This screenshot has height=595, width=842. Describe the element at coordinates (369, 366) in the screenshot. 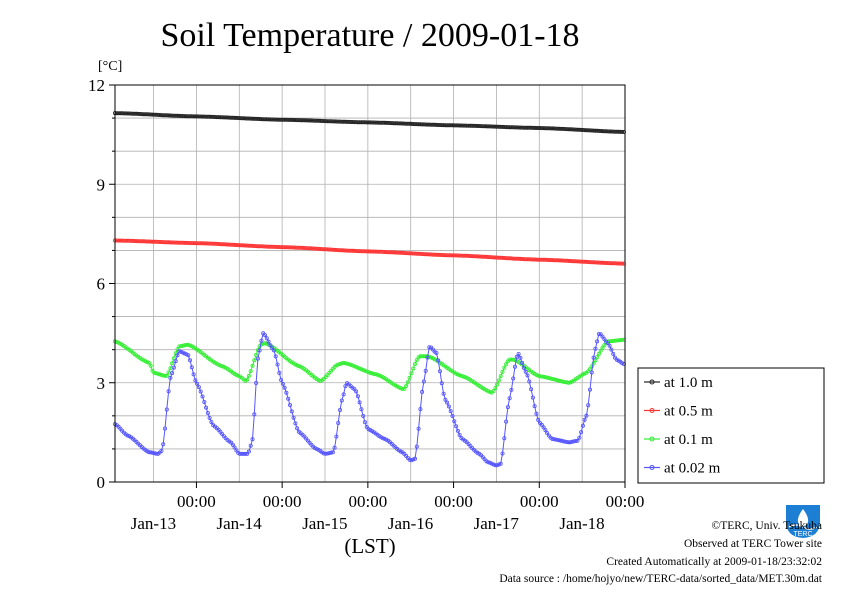

I see `series-at-0-1-m` at that location.